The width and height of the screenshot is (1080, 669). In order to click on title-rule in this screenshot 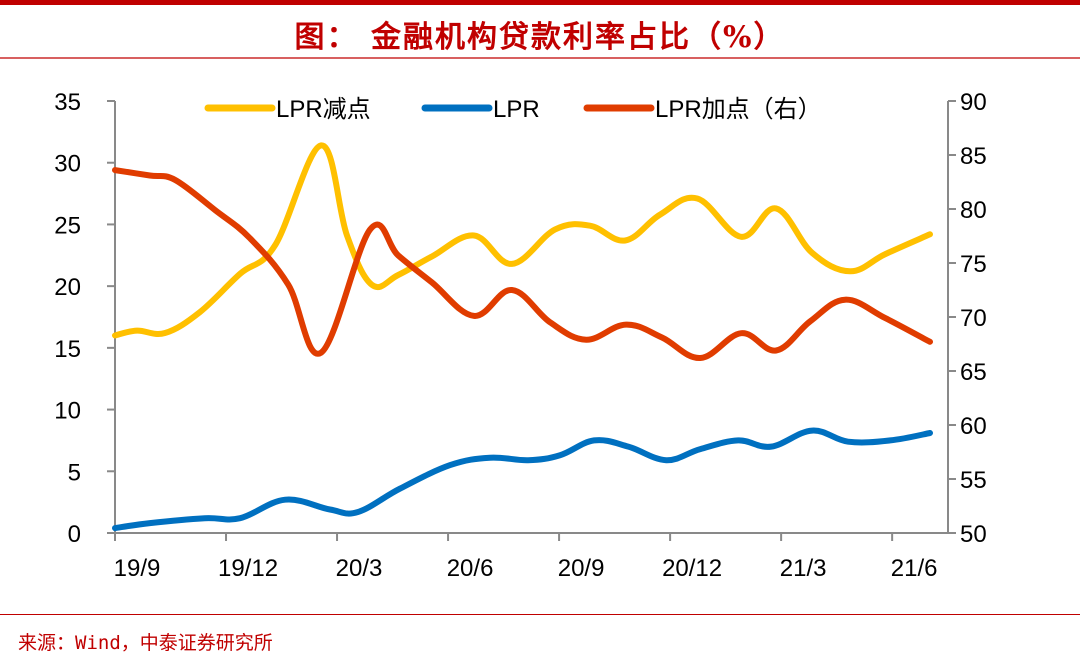, I will do `click(540, 58)`.